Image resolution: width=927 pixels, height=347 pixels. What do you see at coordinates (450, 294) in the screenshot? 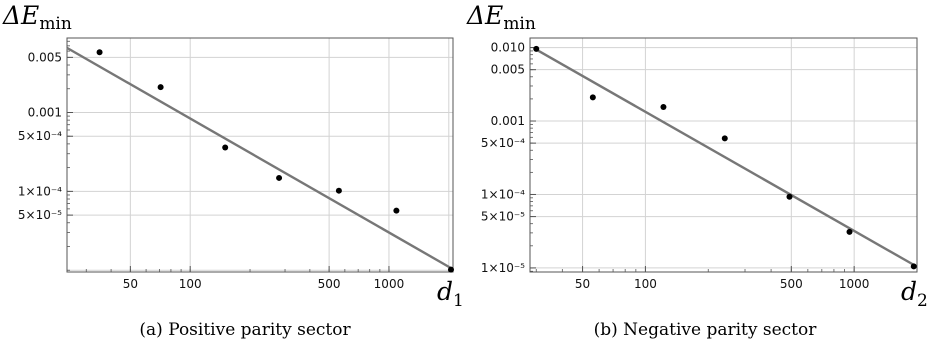
I see `x-axis-label: d1` at bounding box center [450, 294].